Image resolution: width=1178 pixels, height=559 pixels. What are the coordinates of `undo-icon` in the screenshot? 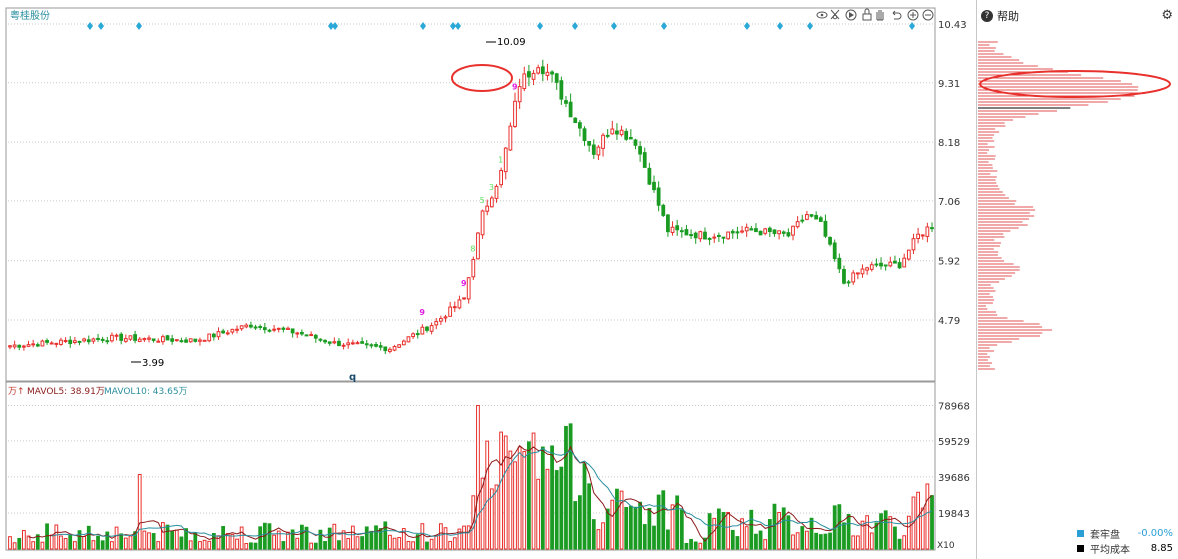 It's located at (897, 15).